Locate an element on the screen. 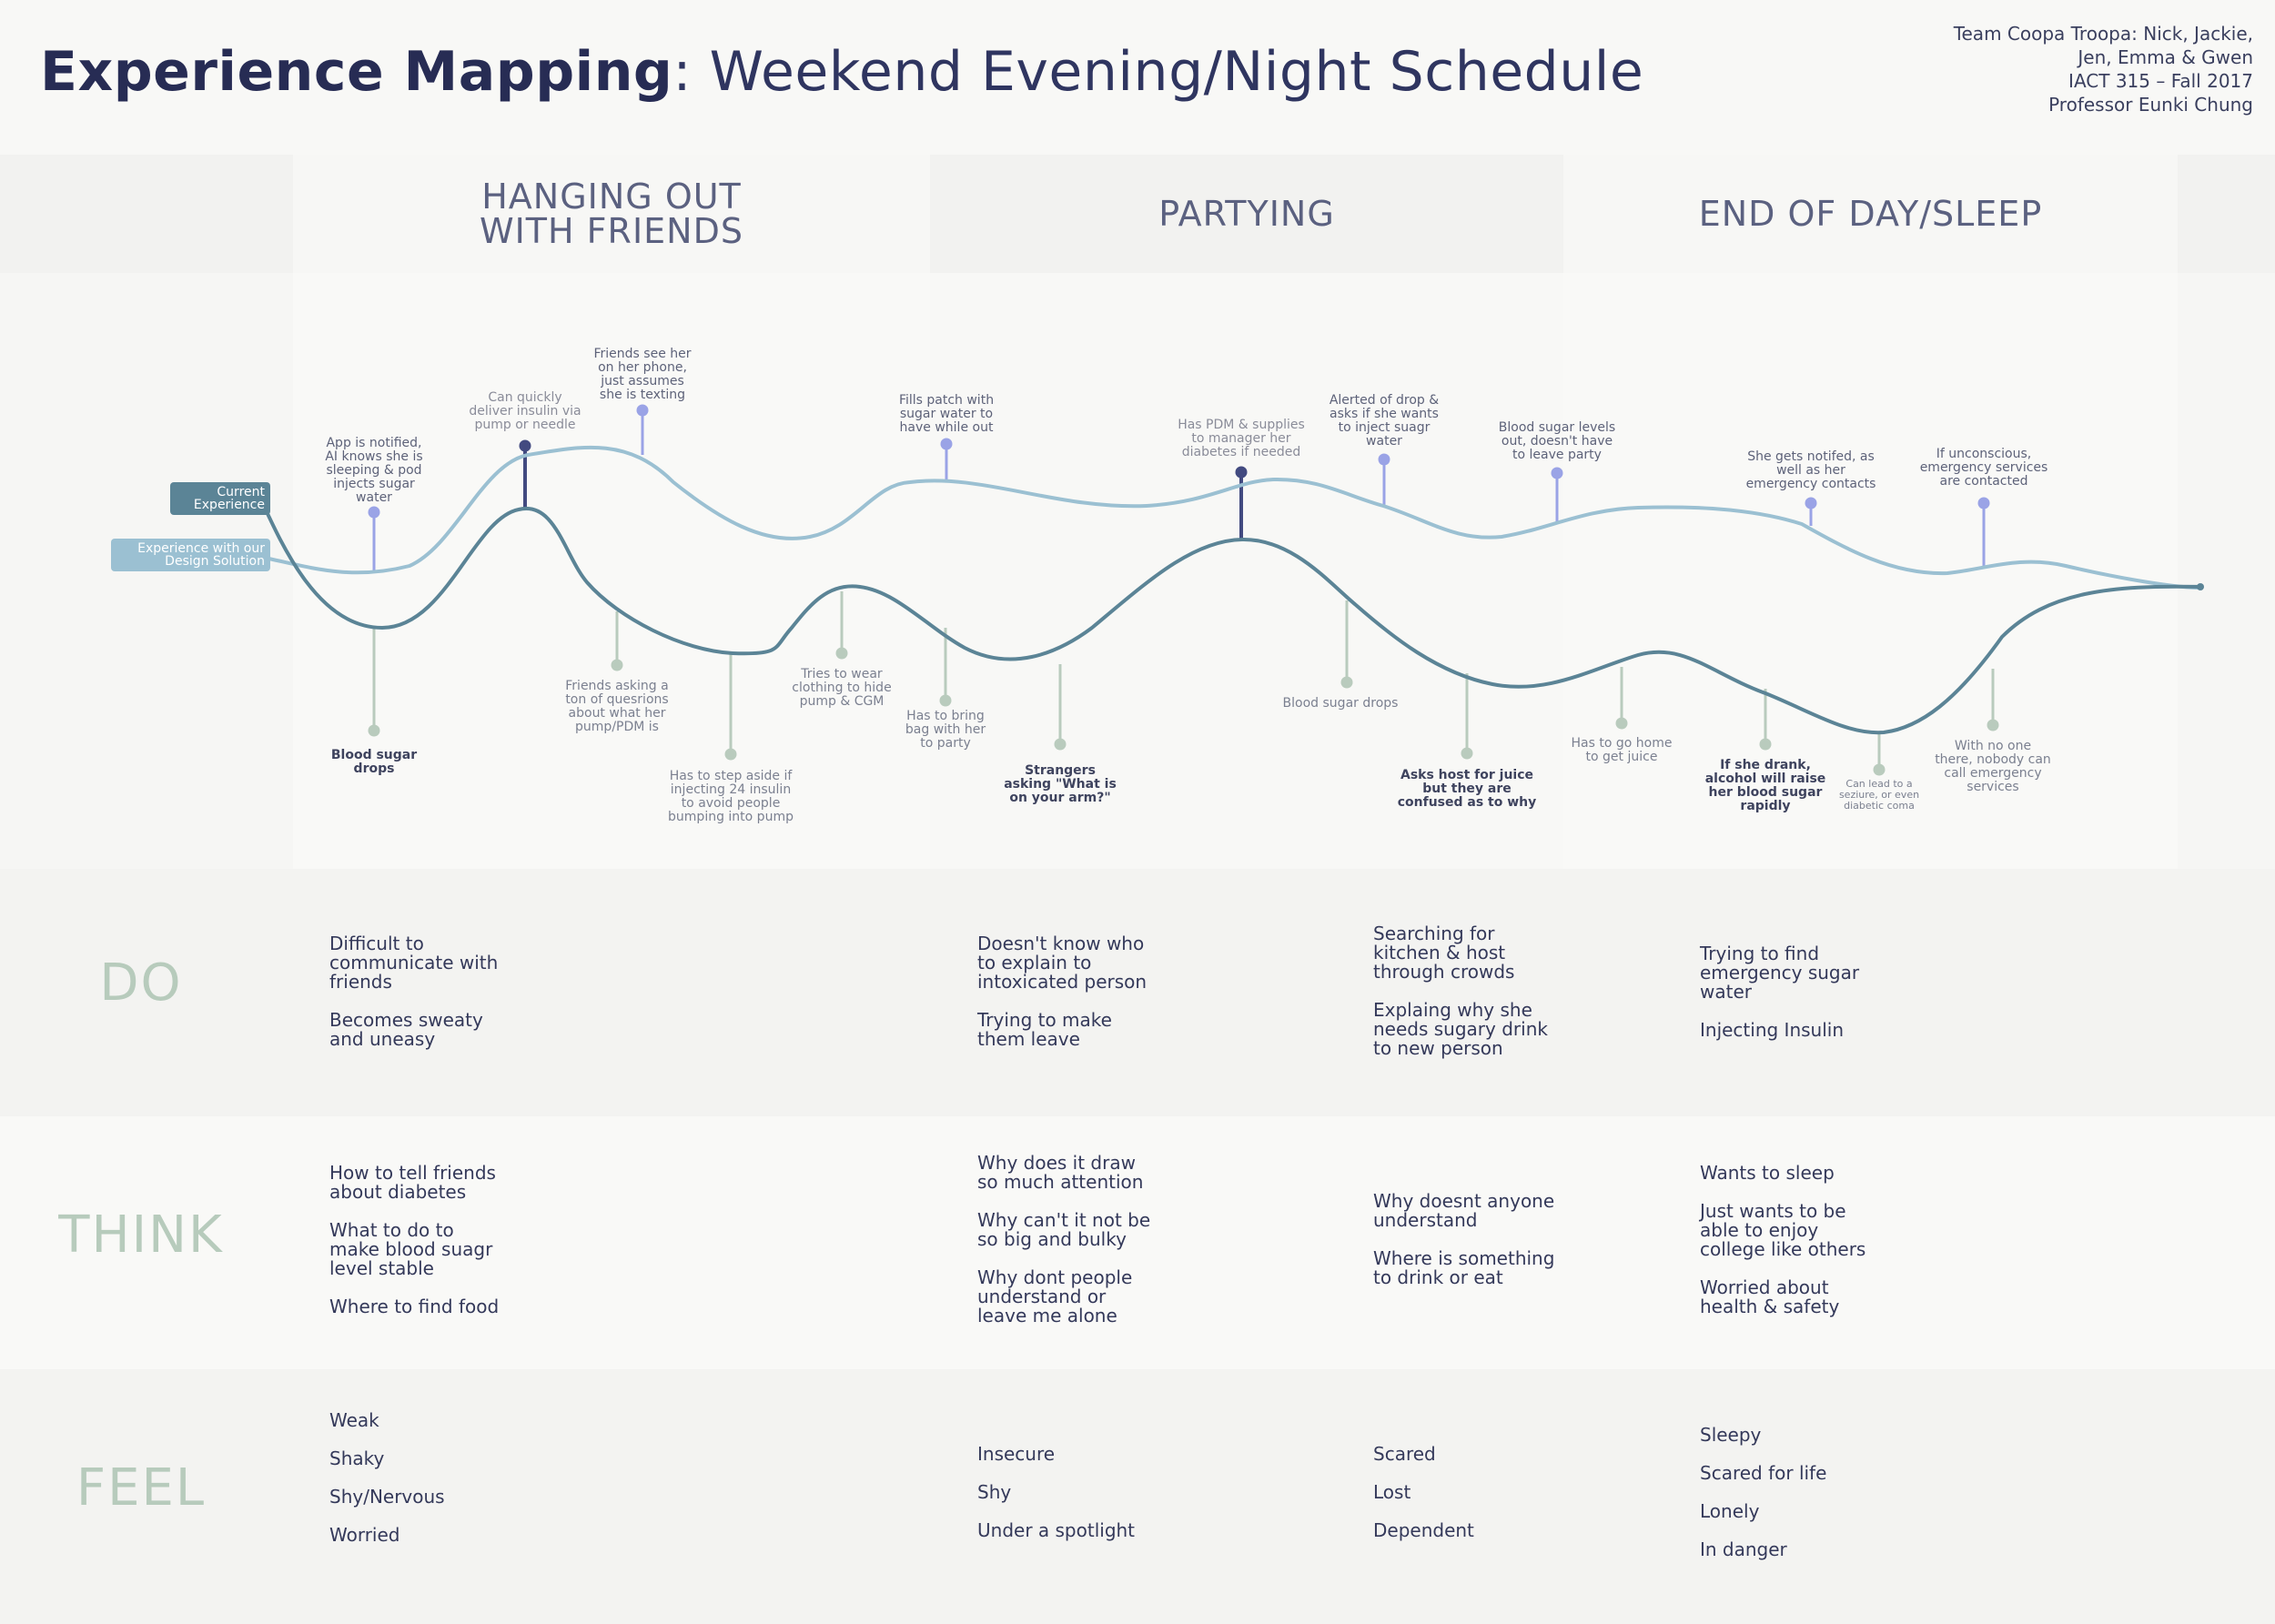 The width and height of the screenshot is (2275, 1624). feel-item: Under a spotlight is located at coordinates (1057, 1530).